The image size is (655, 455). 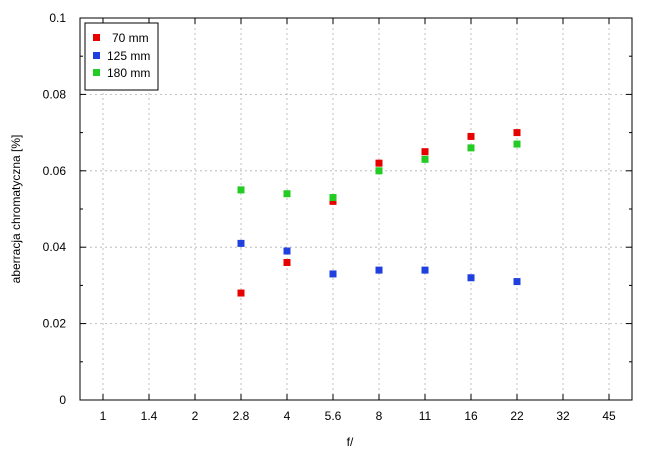 I want to click on x-tick-labels: 1 1.4 2 2.8 4 5.6 8 11 16 22 32 45, so click(x=358, y=416).